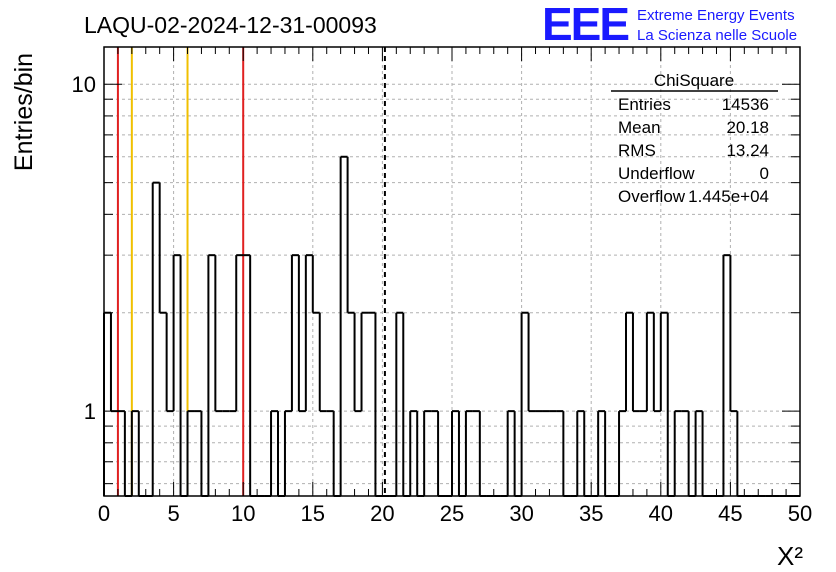  Describe the element at coordinates (716, 15) in the screenshot. I see `logo-line-1: Extreme Energy Events` at that location.